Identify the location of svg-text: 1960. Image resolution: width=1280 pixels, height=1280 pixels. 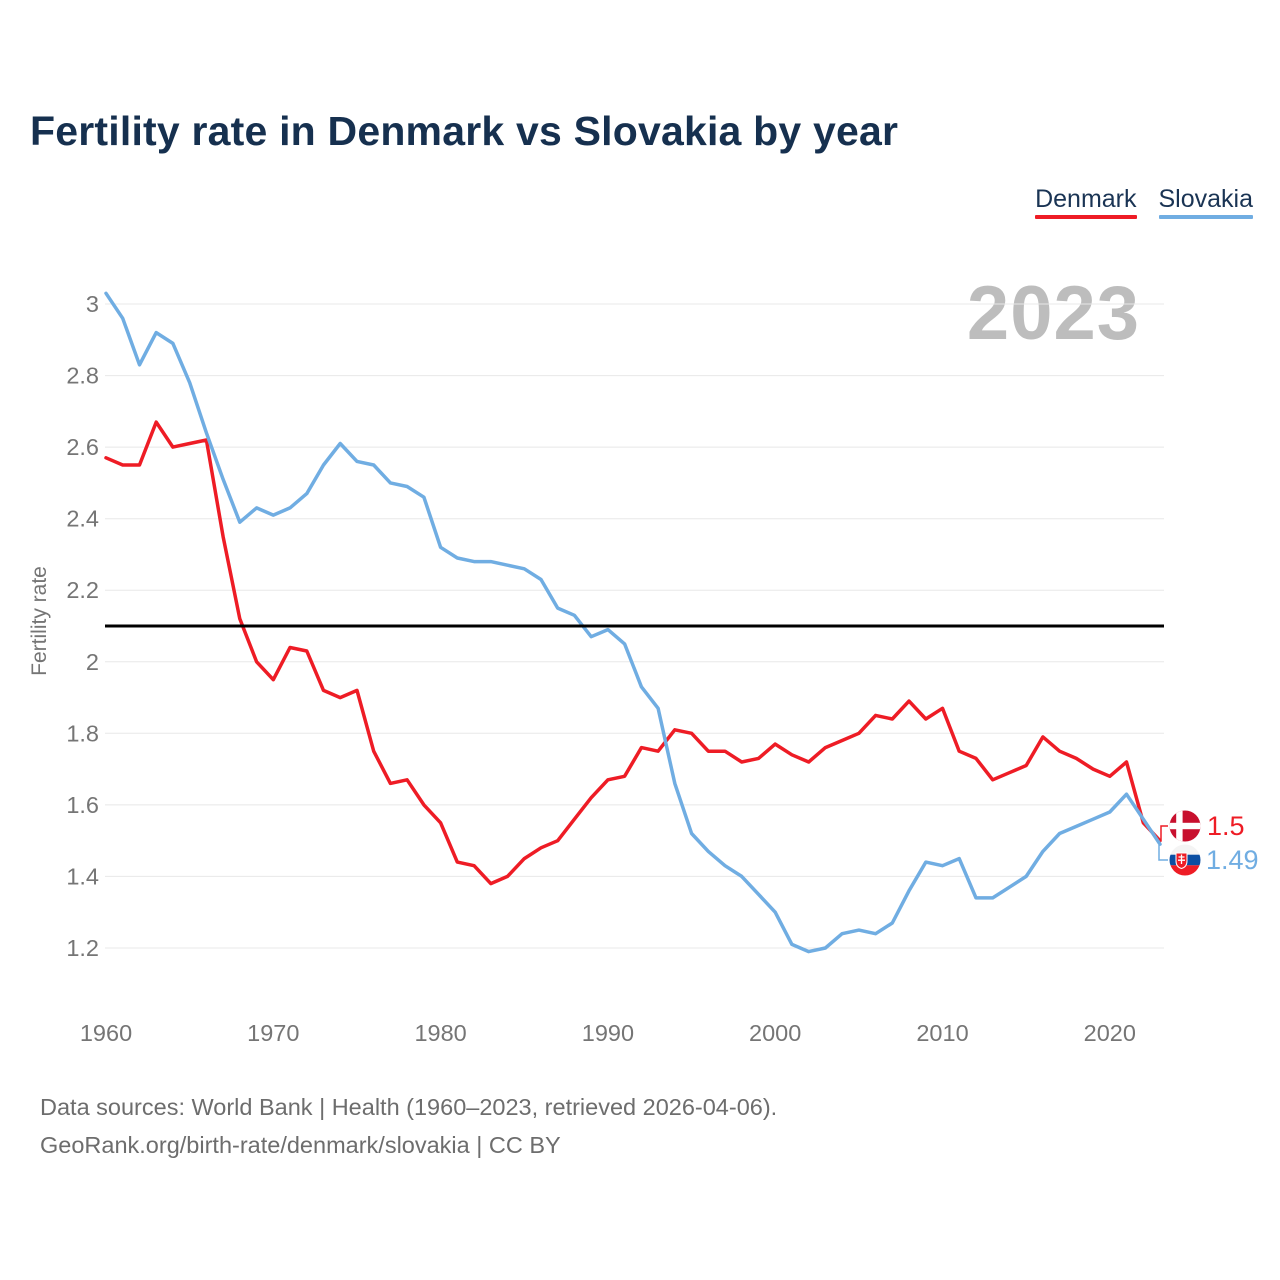
(106, 1033).